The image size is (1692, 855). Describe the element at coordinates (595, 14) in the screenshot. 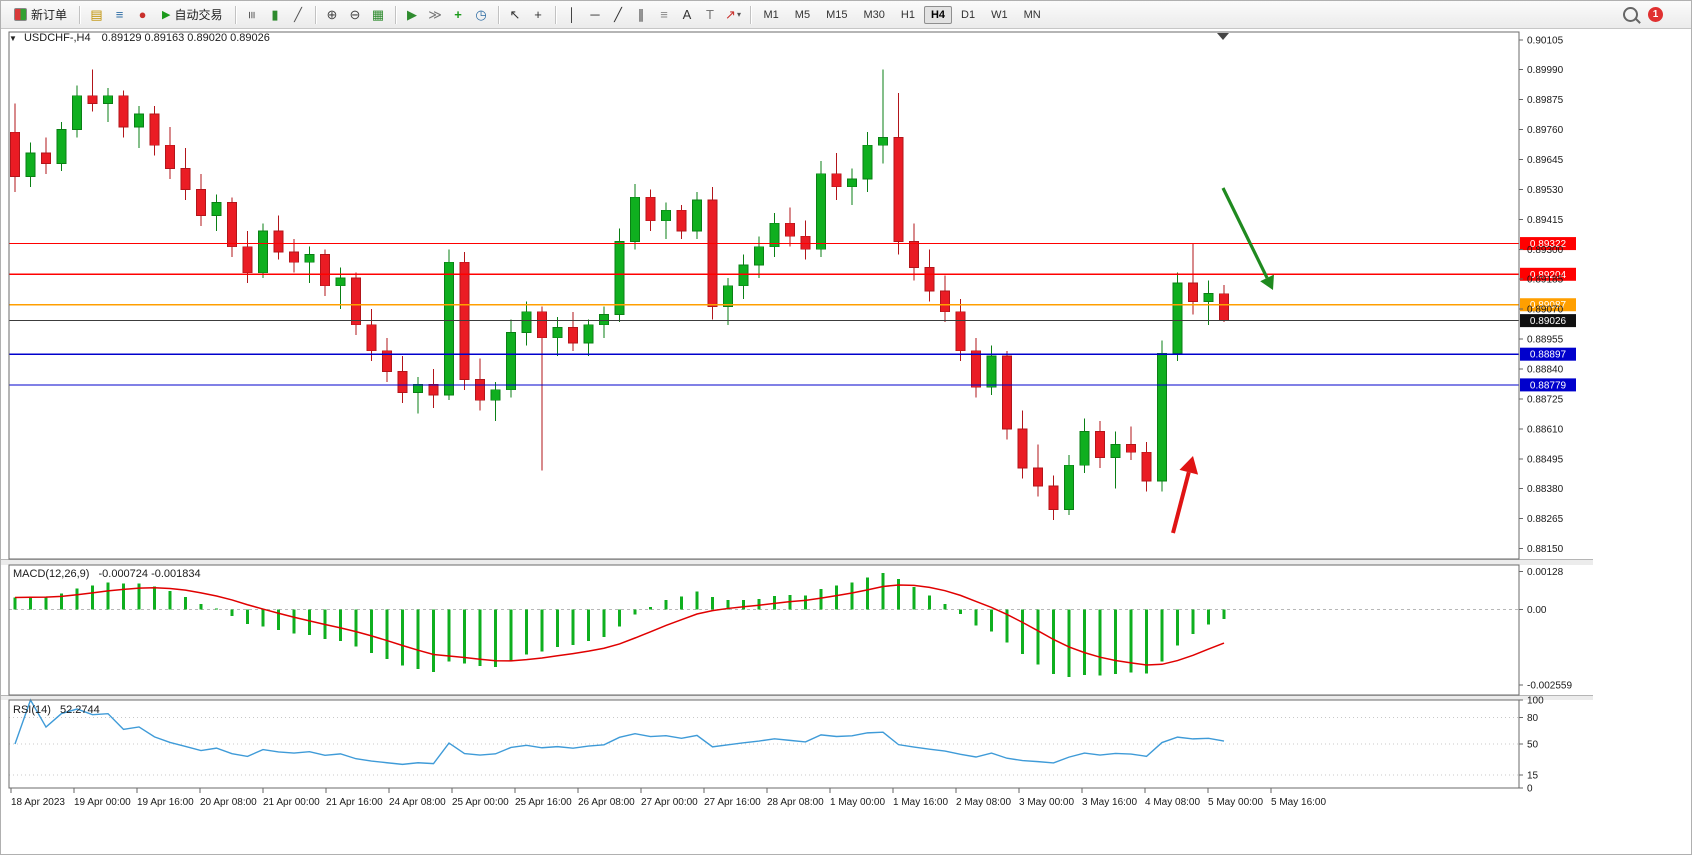

I see `horizontal-line-icon: ─` at that location.